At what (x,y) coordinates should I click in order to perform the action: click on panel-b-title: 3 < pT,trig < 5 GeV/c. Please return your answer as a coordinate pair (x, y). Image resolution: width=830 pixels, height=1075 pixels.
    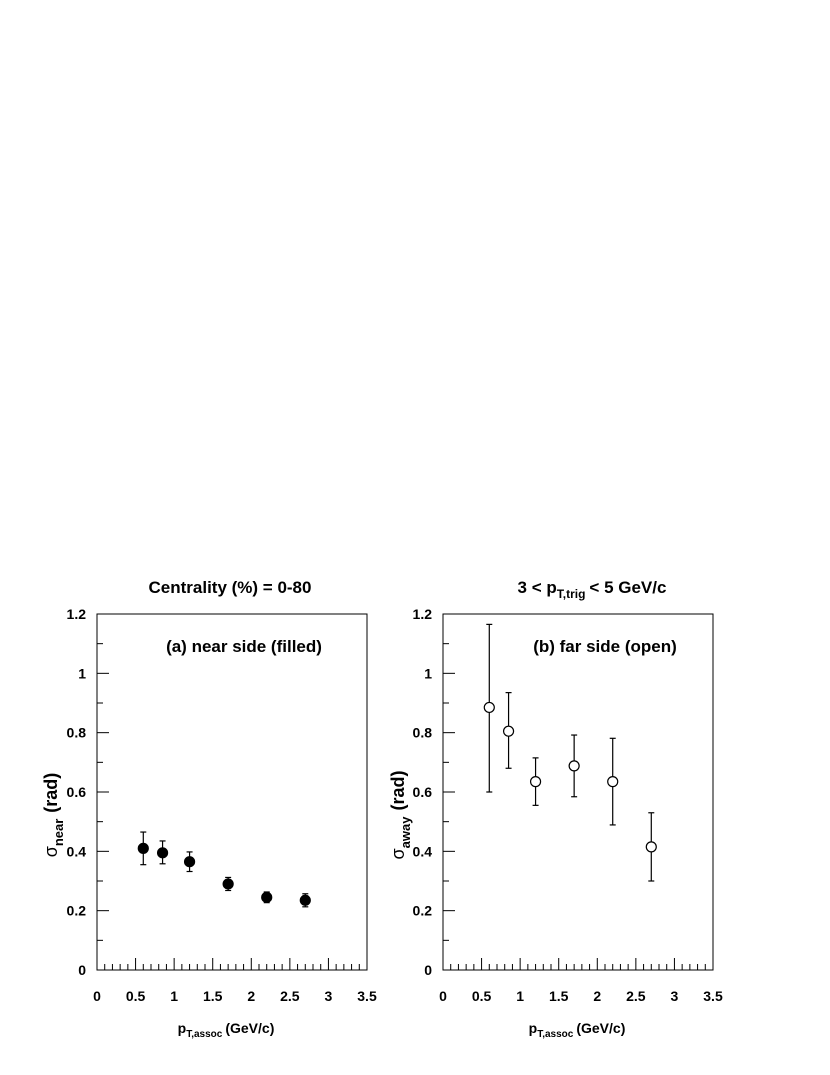
    Looking at the image, I should click on (592, 589).